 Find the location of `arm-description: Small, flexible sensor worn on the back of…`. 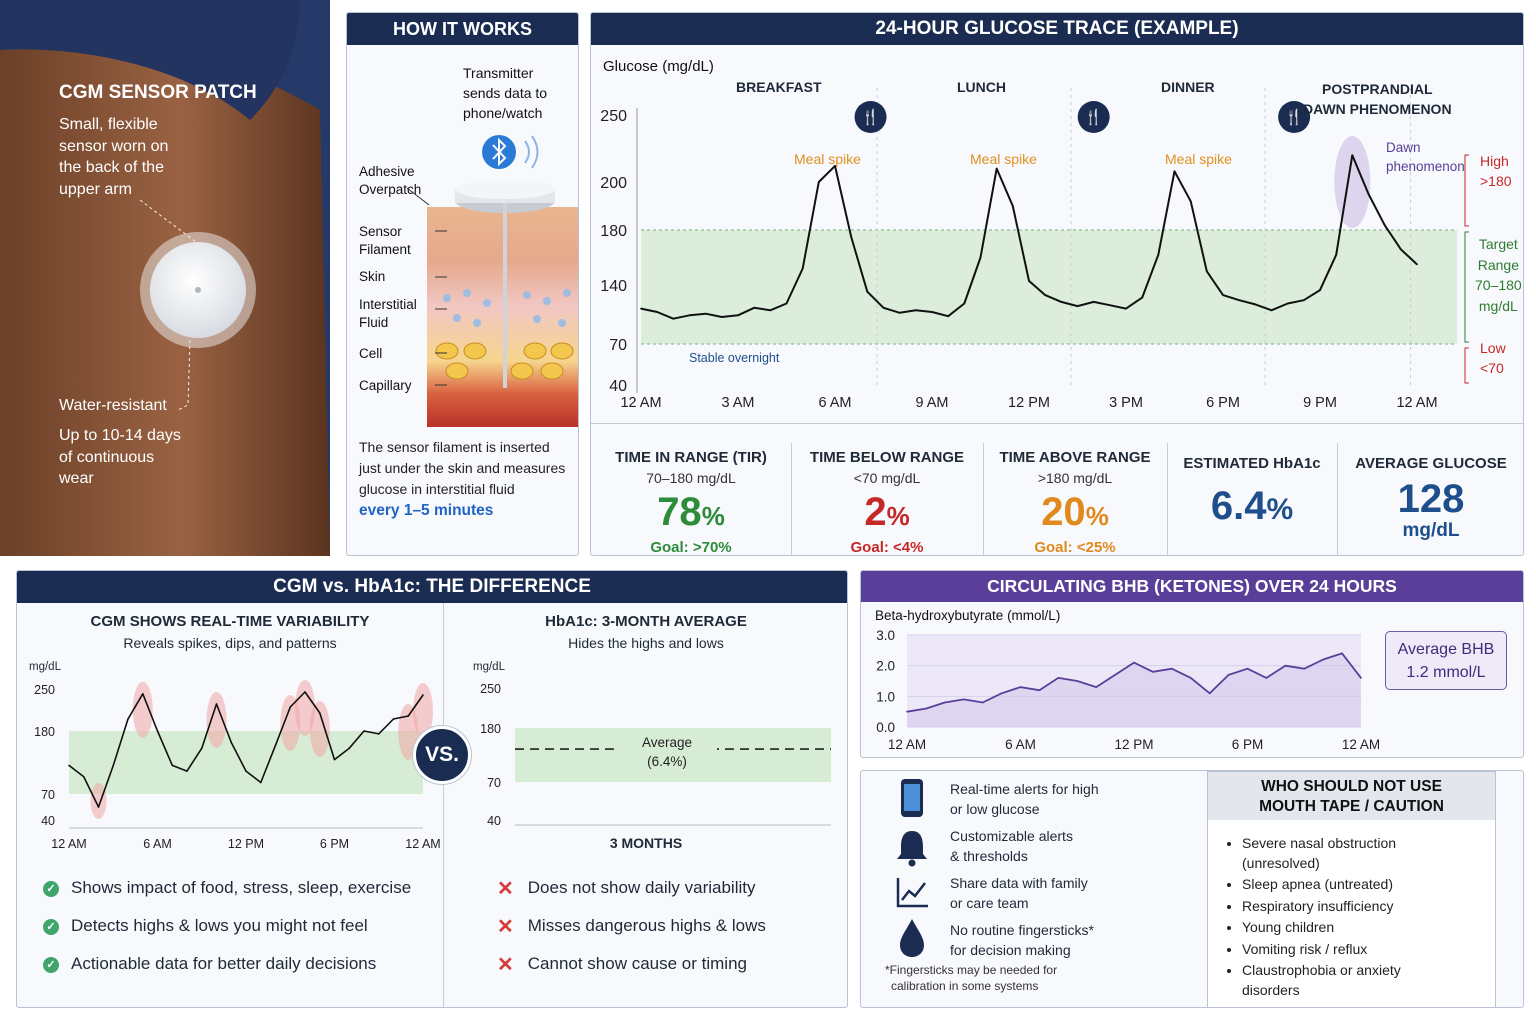

arm-description: Small, flexible sensor worn on the back of… is located at coordinates (114, 157).